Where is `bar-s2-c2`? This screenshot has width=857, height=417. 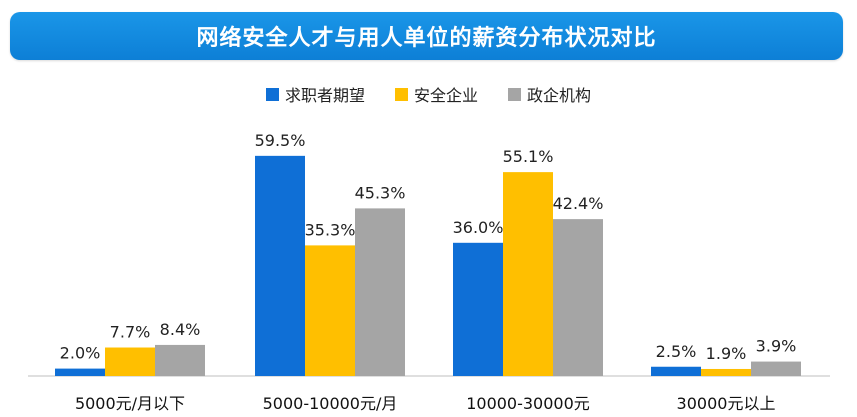 bar-s2-c2 is located at coordinates (578, 297).